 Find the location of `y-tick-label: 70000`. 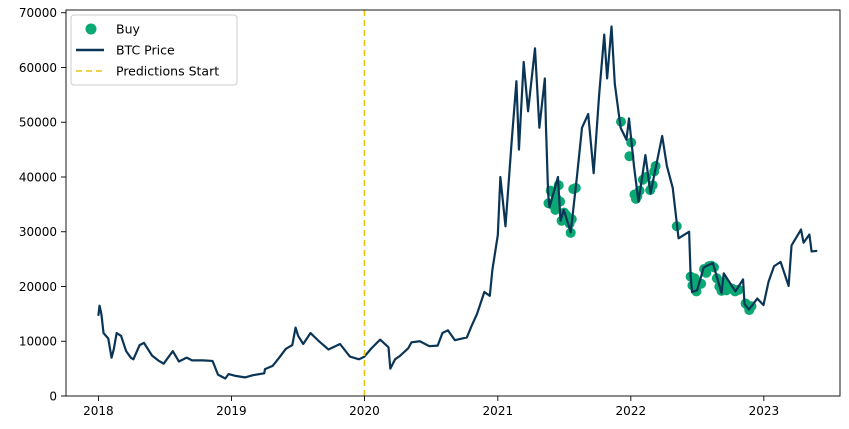

y-tick-label: 70000 is located at coordinates (38, 13).